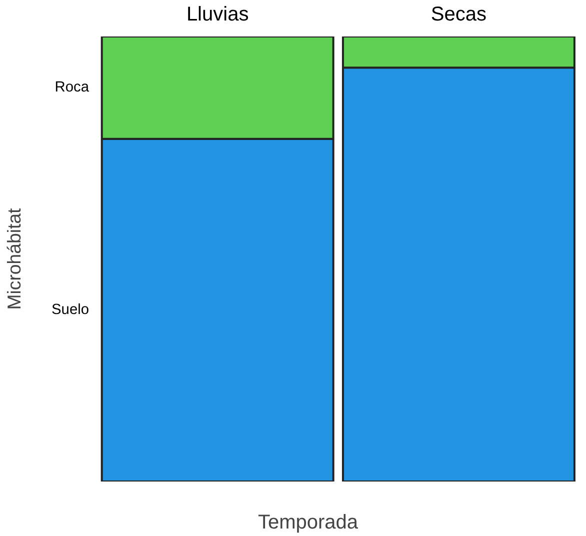 This screenshot has width=586, height=536. I want to click on x-tick-label: Secas, so click(458, 15).